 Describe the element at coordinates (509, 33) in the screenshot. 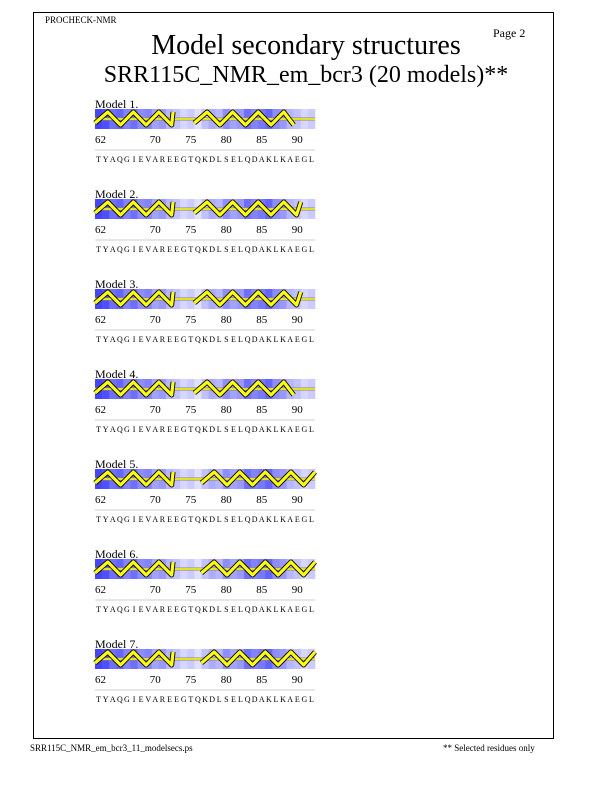

I see `page-number: Page 2` at that location.